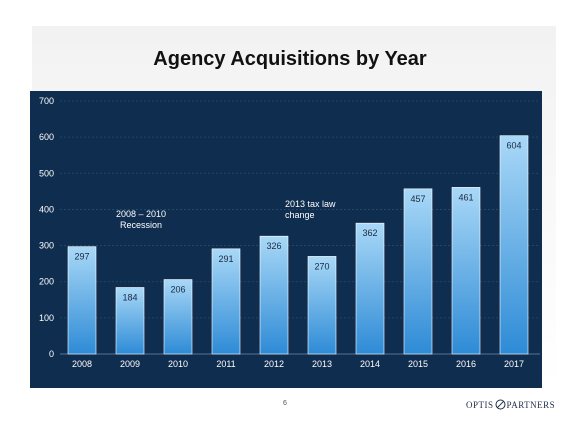 Image resolution: width=580 pixels, height=448 pixels. Describe the element at coordinates (51, 354) in the screenshot. I see `y-tick-label: 0` at that location.